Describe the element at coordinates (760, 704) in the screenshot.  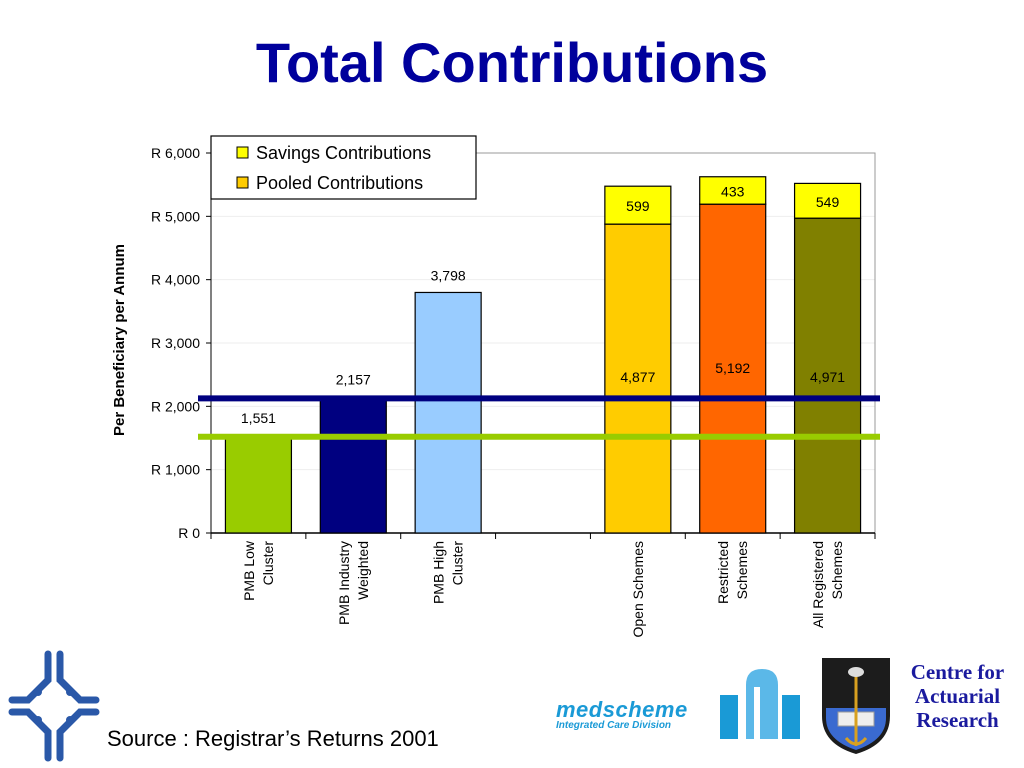
I see `medscheme-symbol-icon` at that location.